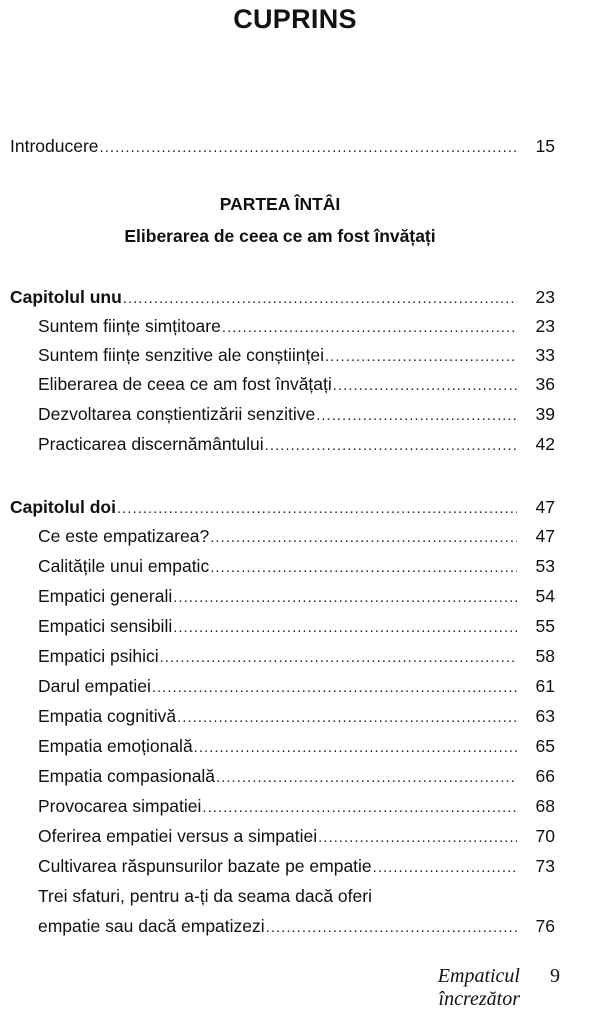 This screenshot has width=612, height=1011. What do you see at coordinates (545, 776) in the screenshot?
I see `toc-entry-page: 66` at bounding box center [545, 776].